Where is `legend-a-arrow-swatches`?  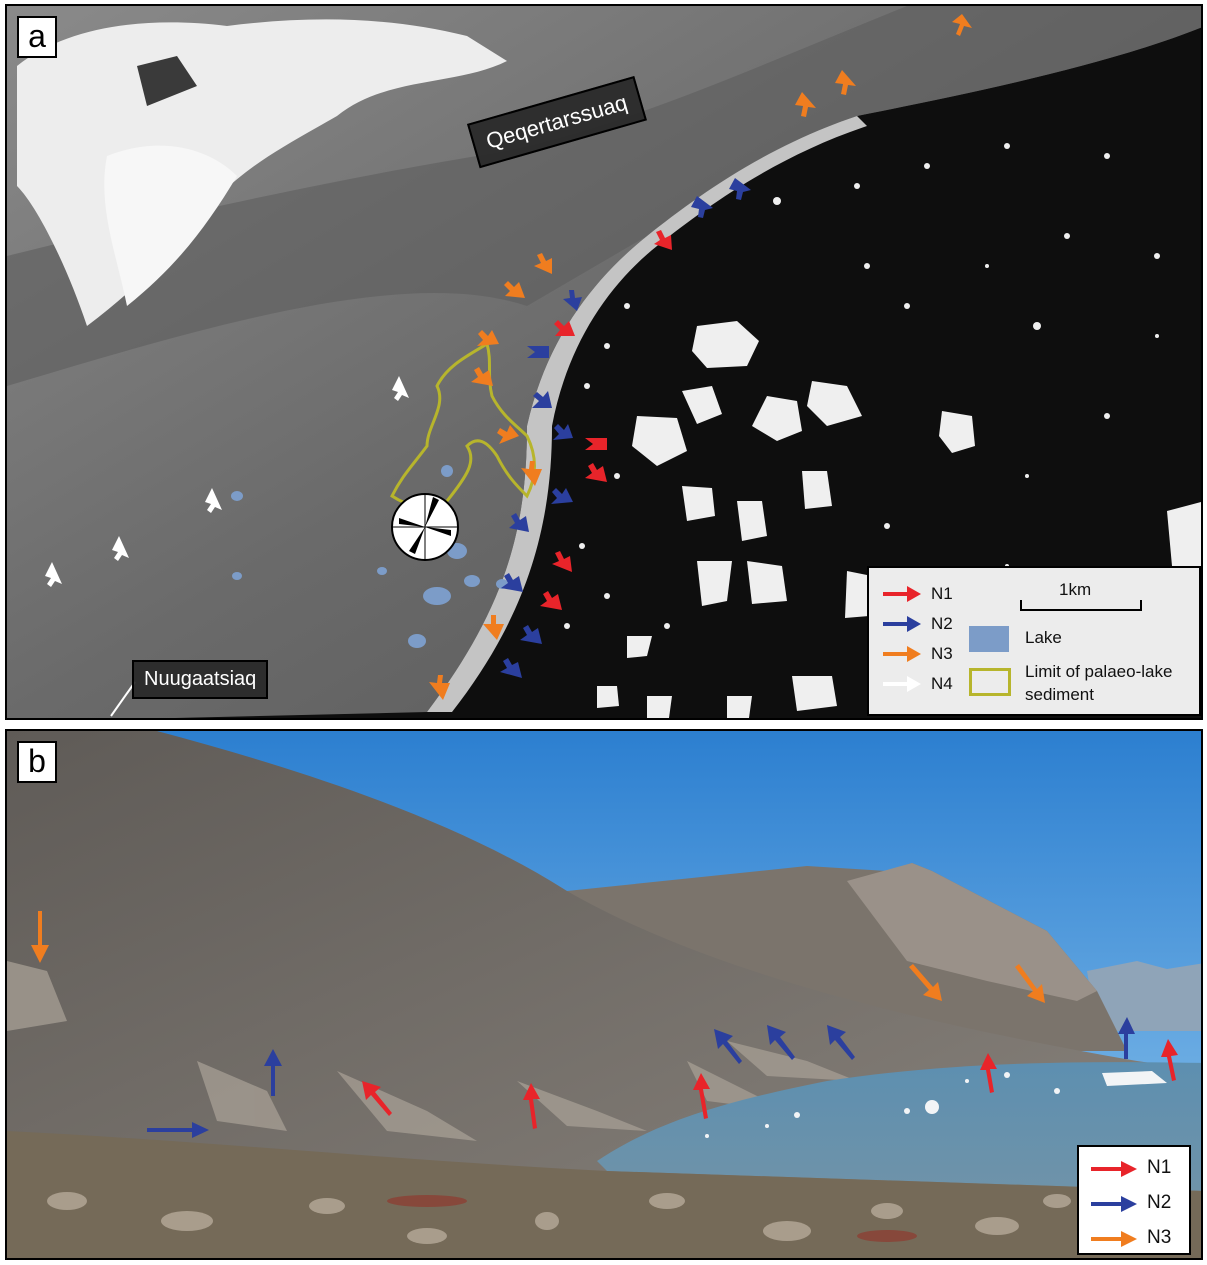 legend-a-arrow-swatches is located at coordinates (902, 639).